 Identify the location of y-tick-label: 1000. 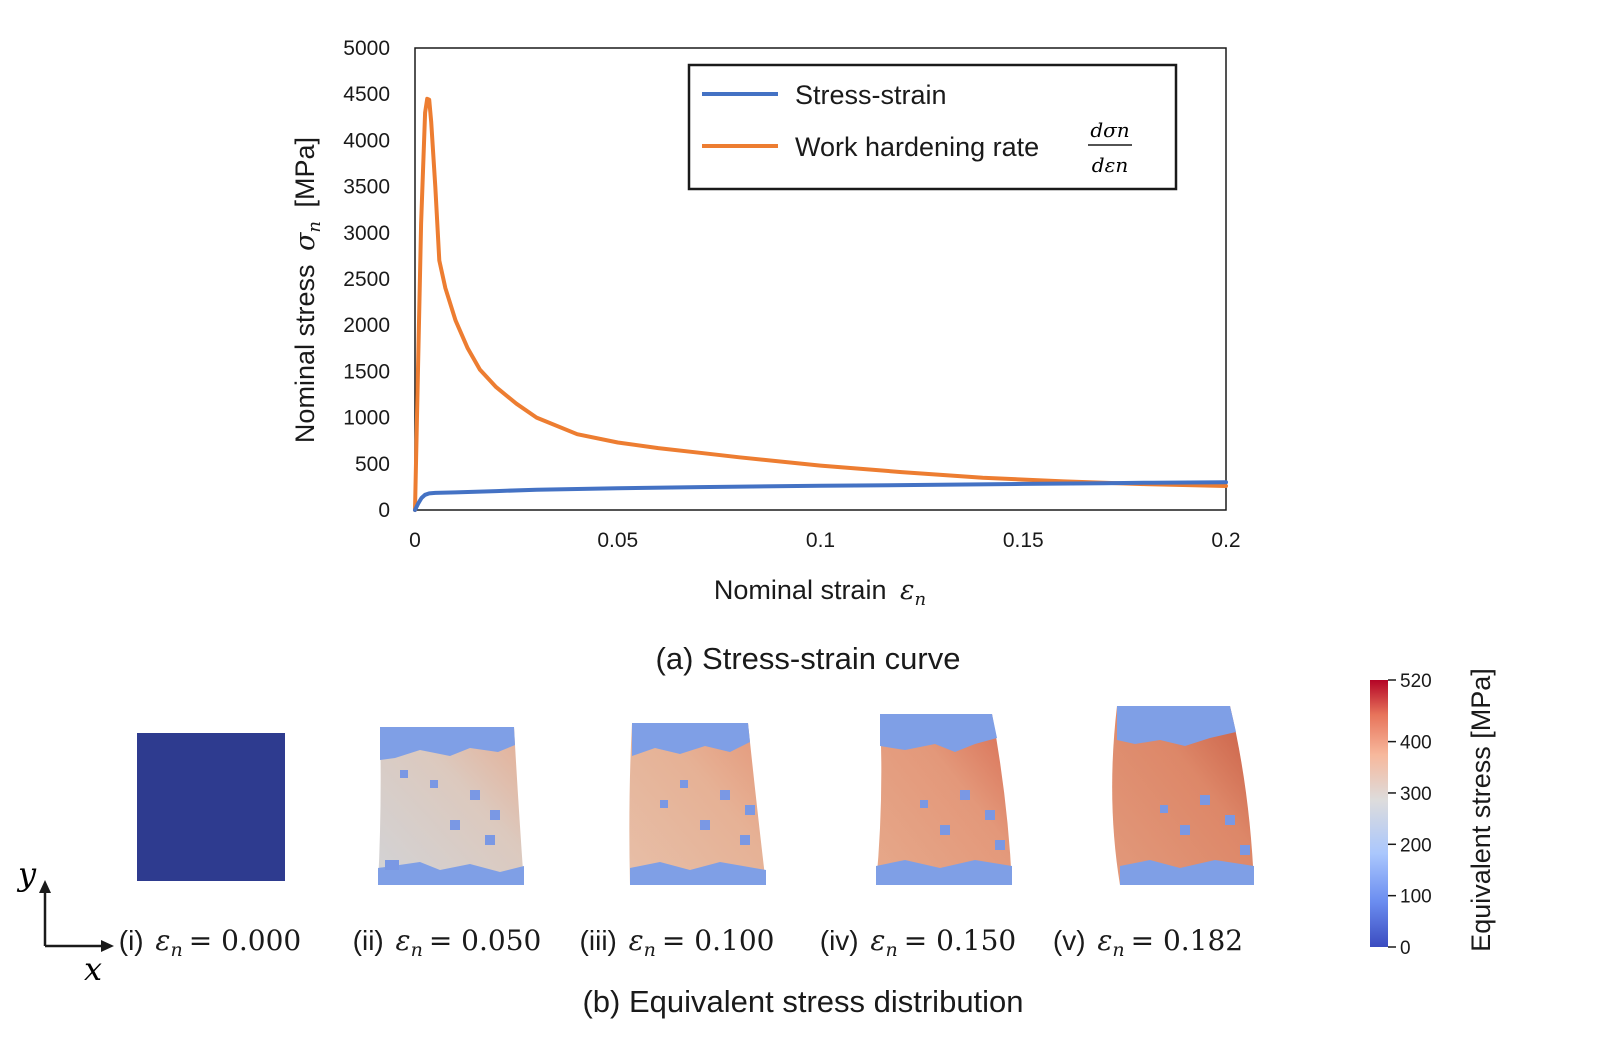
(366, 418).